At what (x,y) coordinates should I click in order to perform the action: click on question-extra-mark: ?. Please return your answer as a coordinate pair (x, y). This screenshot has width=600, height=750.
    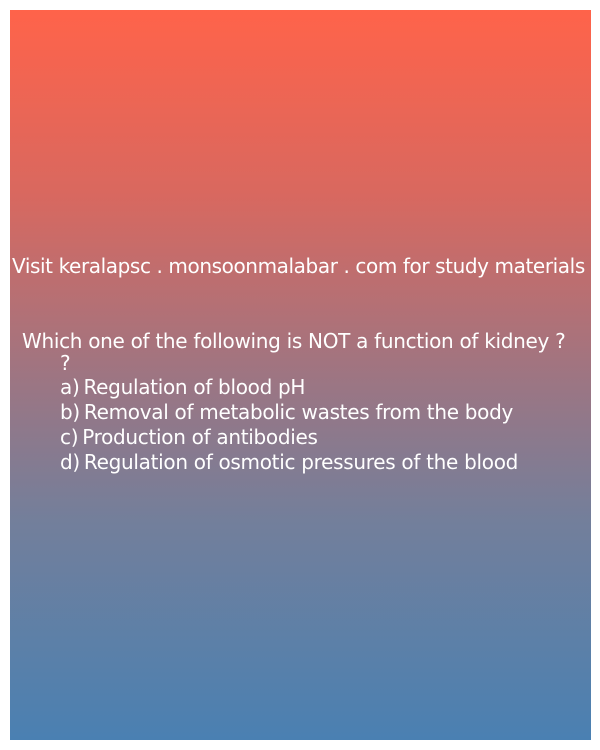
    Looking at the image, I should click on (65, 363).